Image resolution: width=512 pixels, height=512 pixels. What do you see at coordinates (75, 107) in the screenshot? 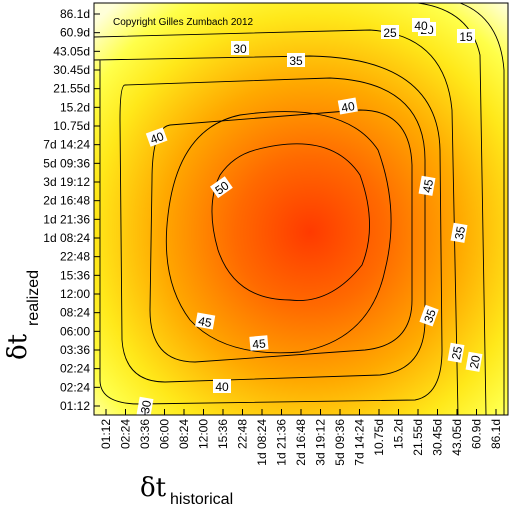
I see `y-tick-label: 15.2d` at bounding box center [75, 107].